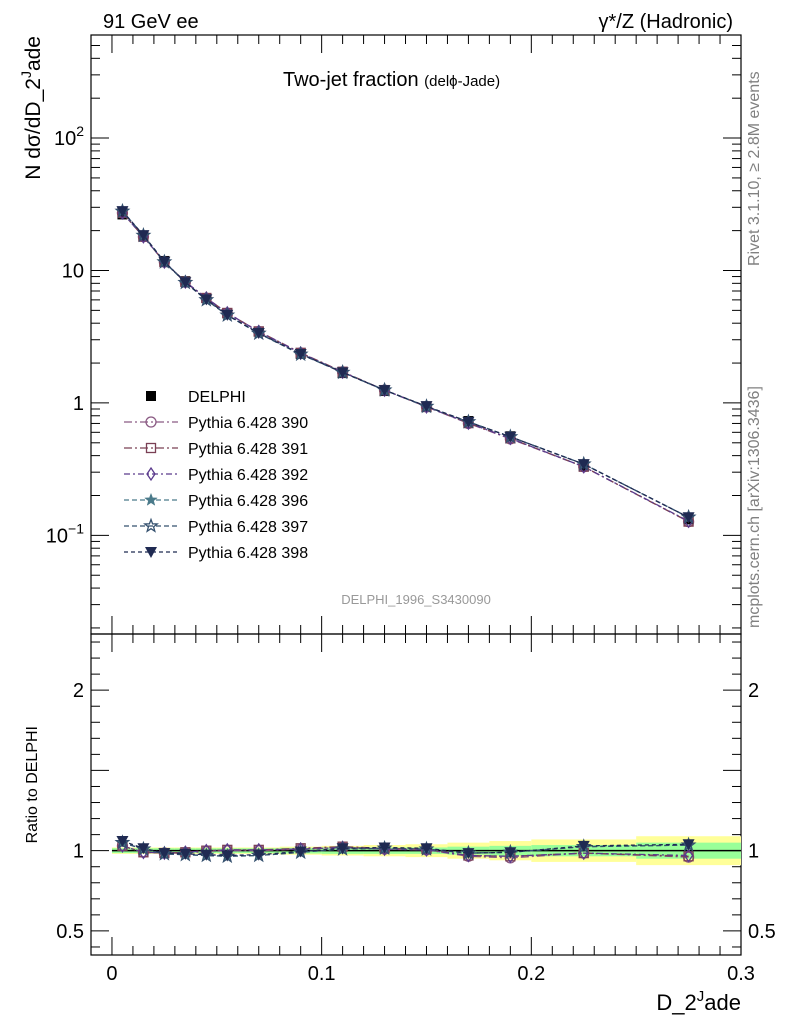  I want to click on y-tick-label: 10, so click(73, 271).